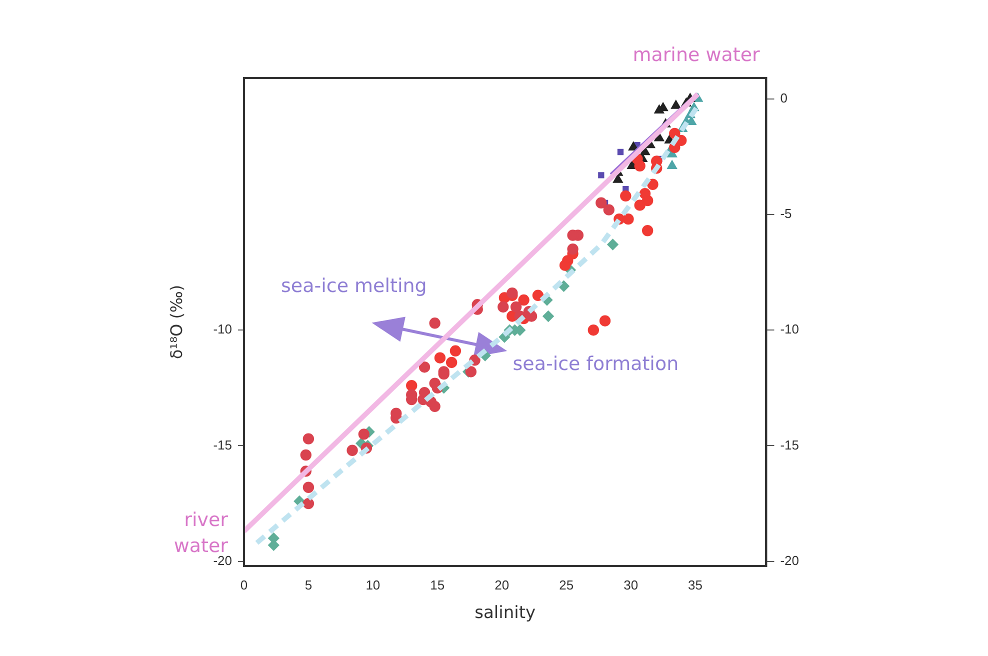  I want to click on y-axis-title: δ¹⁸O (‰), so click(176, 322).